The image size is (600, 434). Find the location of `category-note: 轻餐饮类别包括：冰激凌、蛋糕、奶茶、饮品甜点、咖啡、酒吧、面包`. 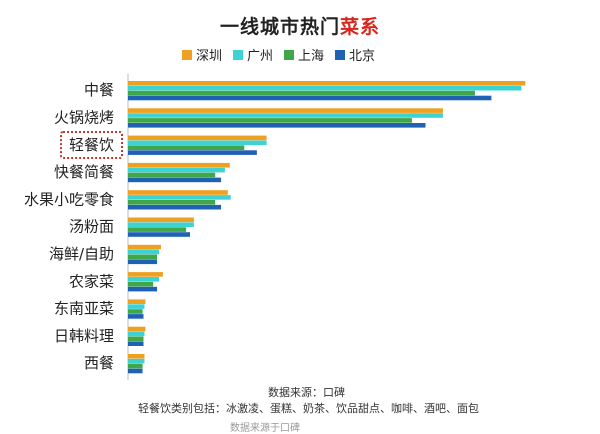

category-note: 轻餐饮类别包括：冰激凌、蛋糕、奶茶、饮品甜点、咖啡、酒吧、面包 is located at coordinates (308, 408).